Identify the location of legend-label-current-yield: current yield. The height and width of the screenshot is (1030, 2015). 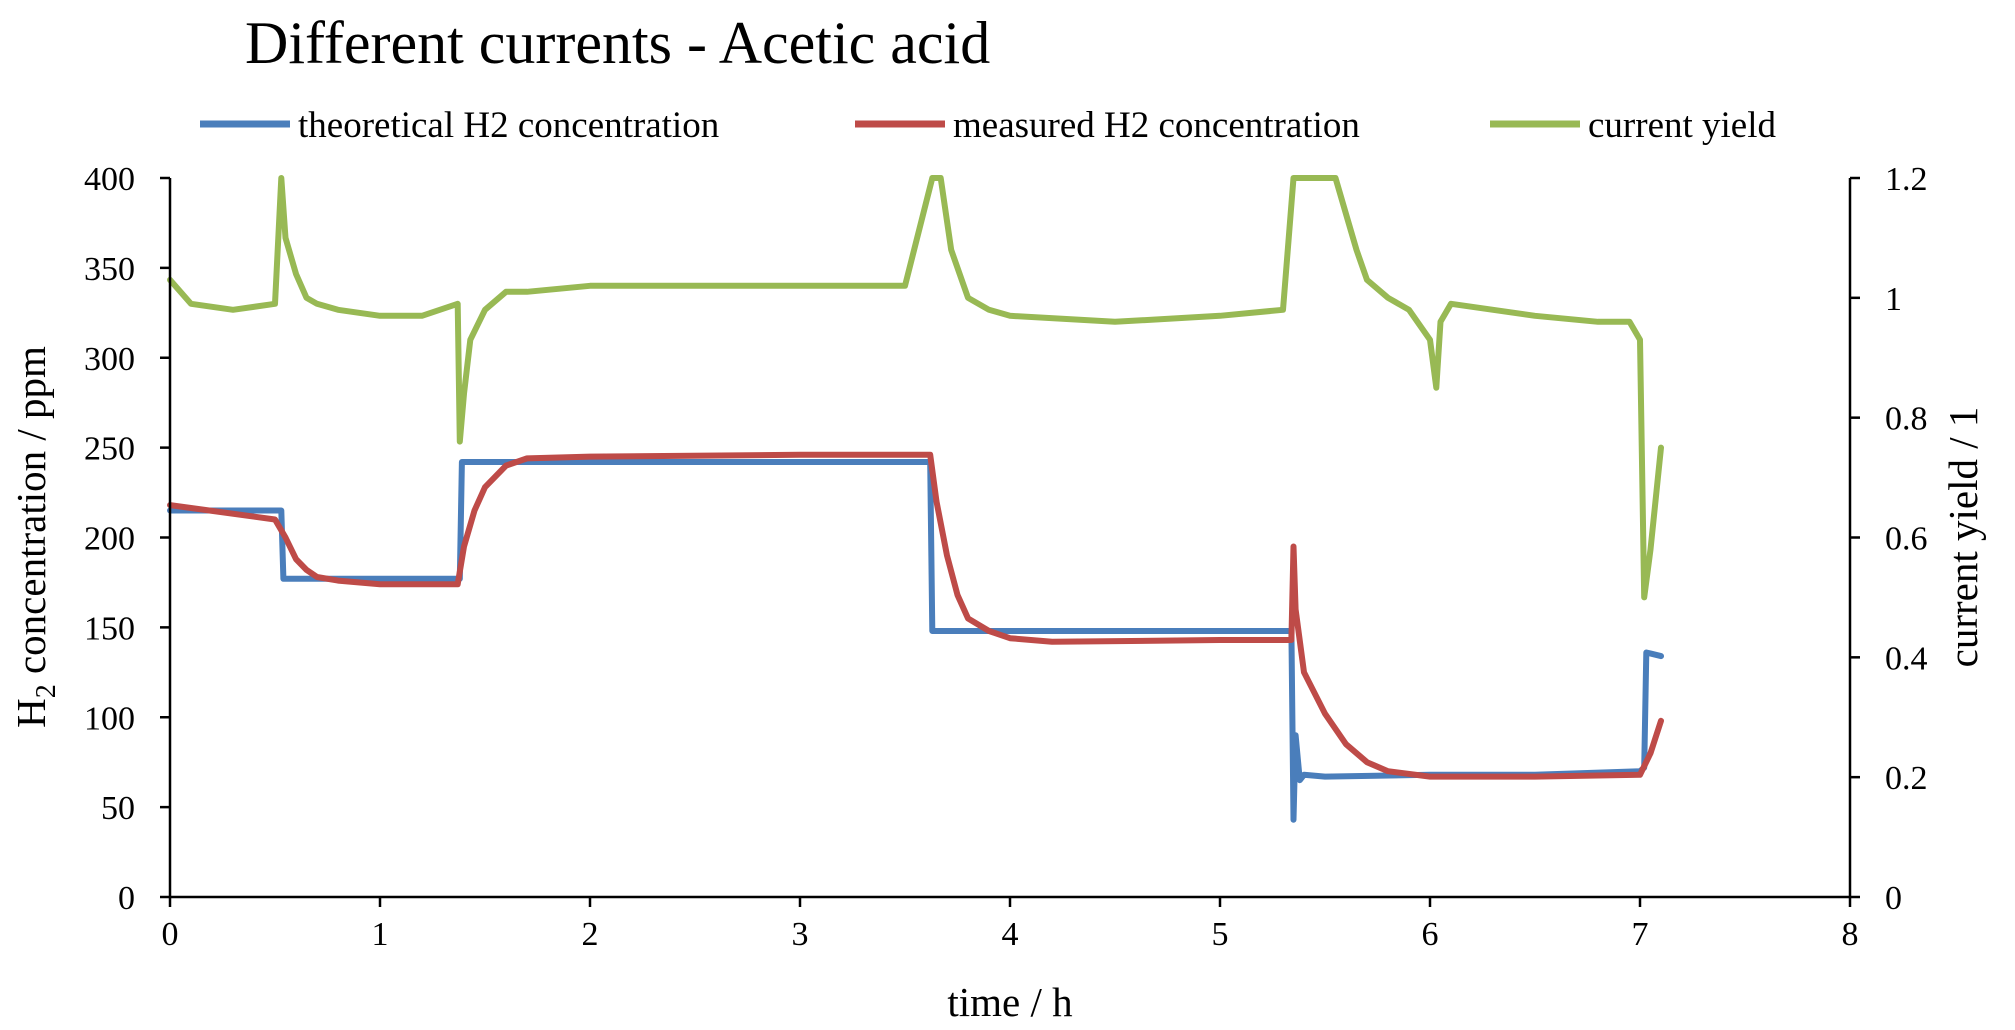
(1682, 125).